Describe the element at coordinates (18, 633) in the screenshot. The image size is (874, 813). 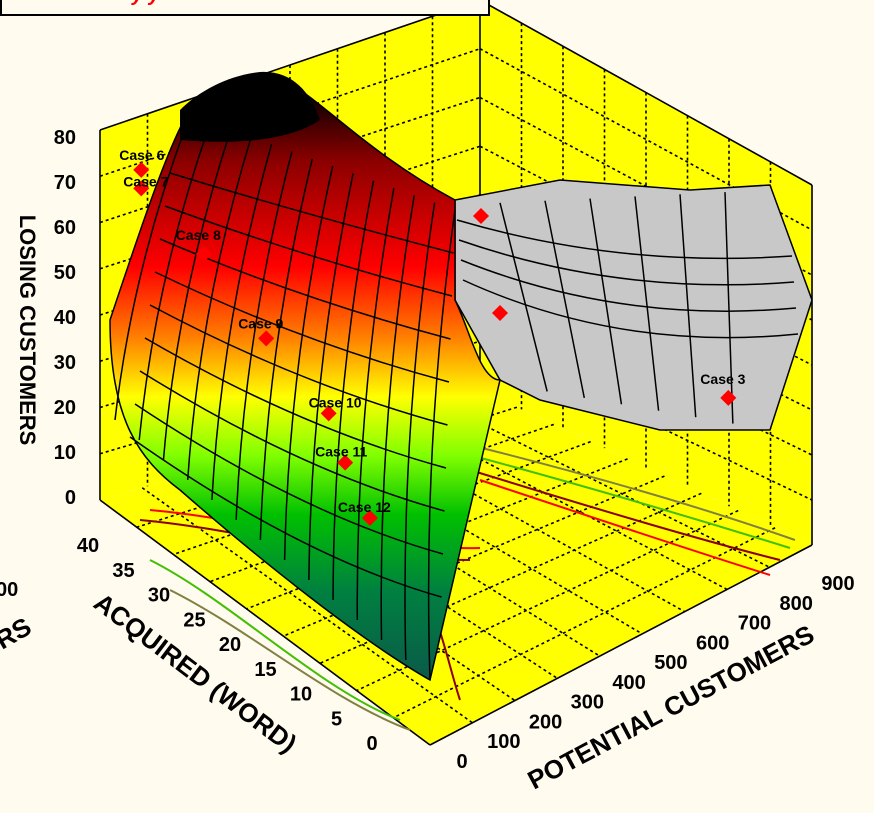
I see `clipped-axis-label: RS` at that location.